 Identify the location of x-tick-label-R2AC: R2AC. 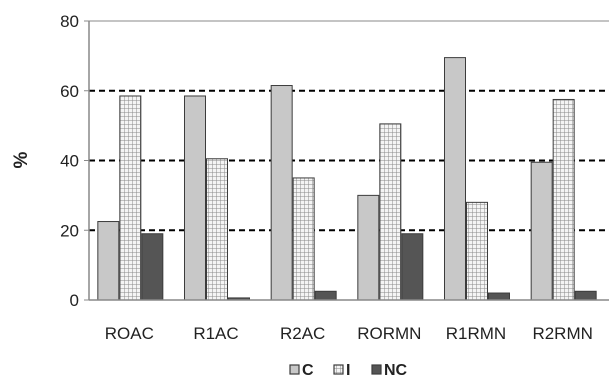
(302, 333).